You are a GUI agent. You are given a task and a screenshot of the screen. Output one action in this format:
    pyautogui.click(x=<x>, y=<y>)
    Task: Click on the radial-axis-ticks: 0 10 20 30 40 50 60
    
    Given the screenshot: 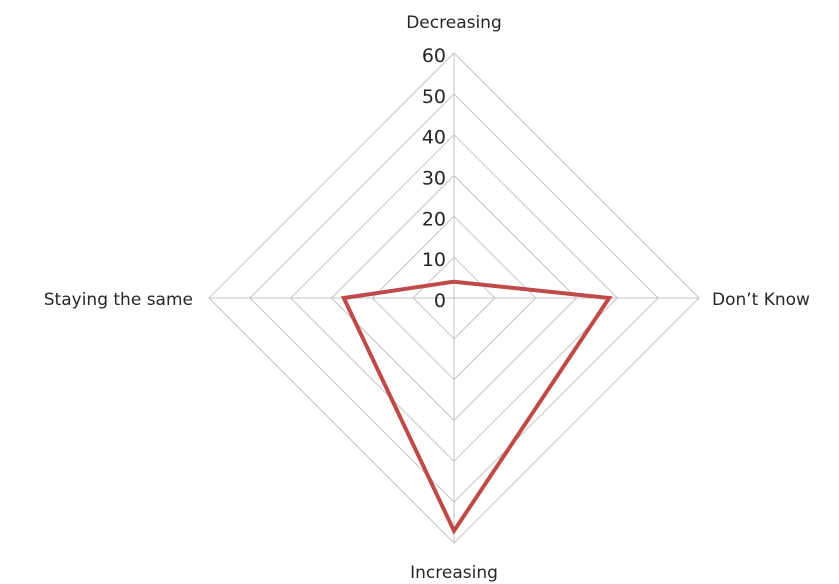 What is the action you would take?
    pyautogui.click(x=434, y=178)
    